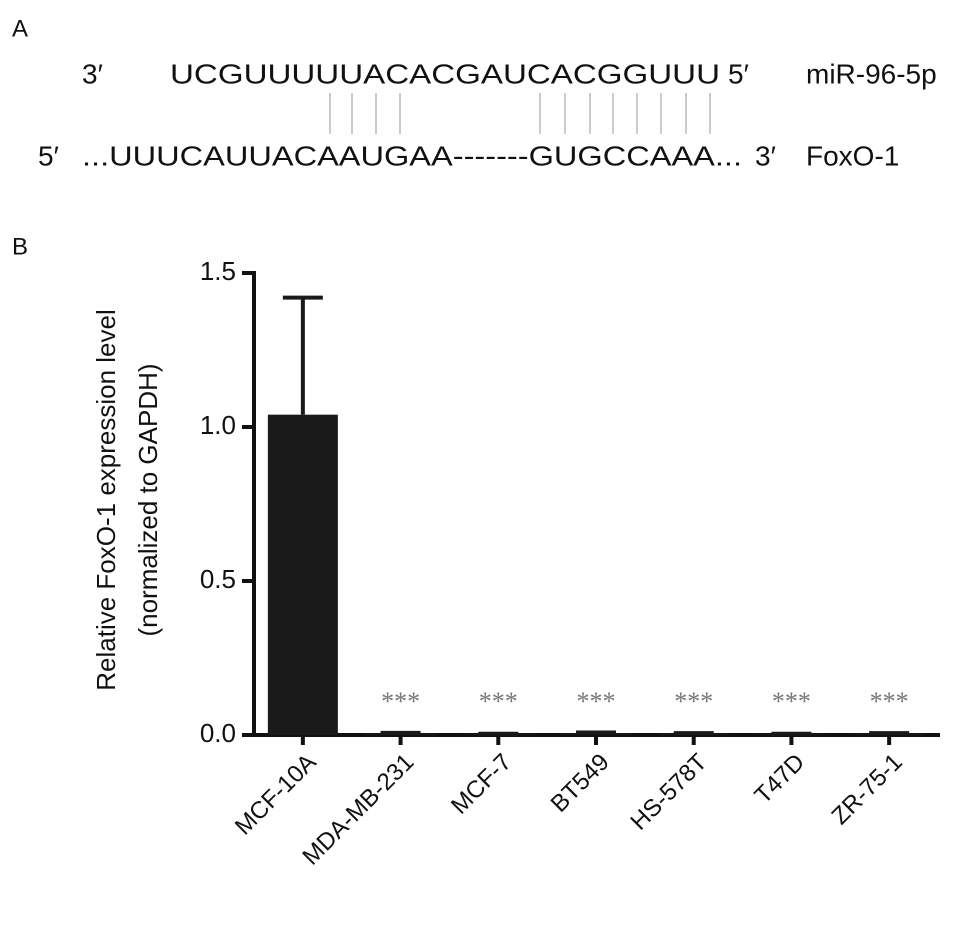 This screenshot has height=934, width=971. What do you see at coordinates (148, 499) in the screenshot?
I see `y-axis-title-line: (normalized to GAPDH)` at bounding box center [148, 499].